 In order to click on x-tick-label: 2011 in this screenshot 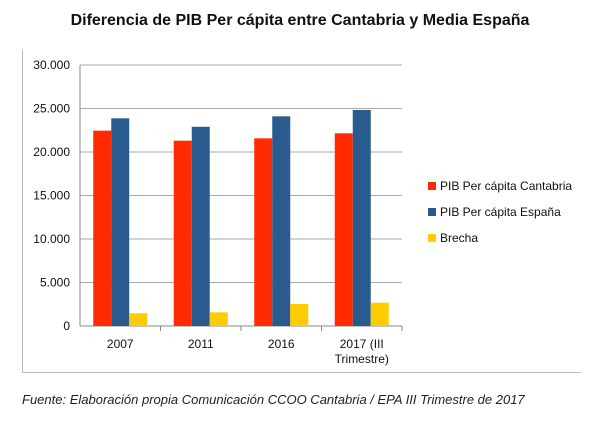, I will do `click(201, 344)`.